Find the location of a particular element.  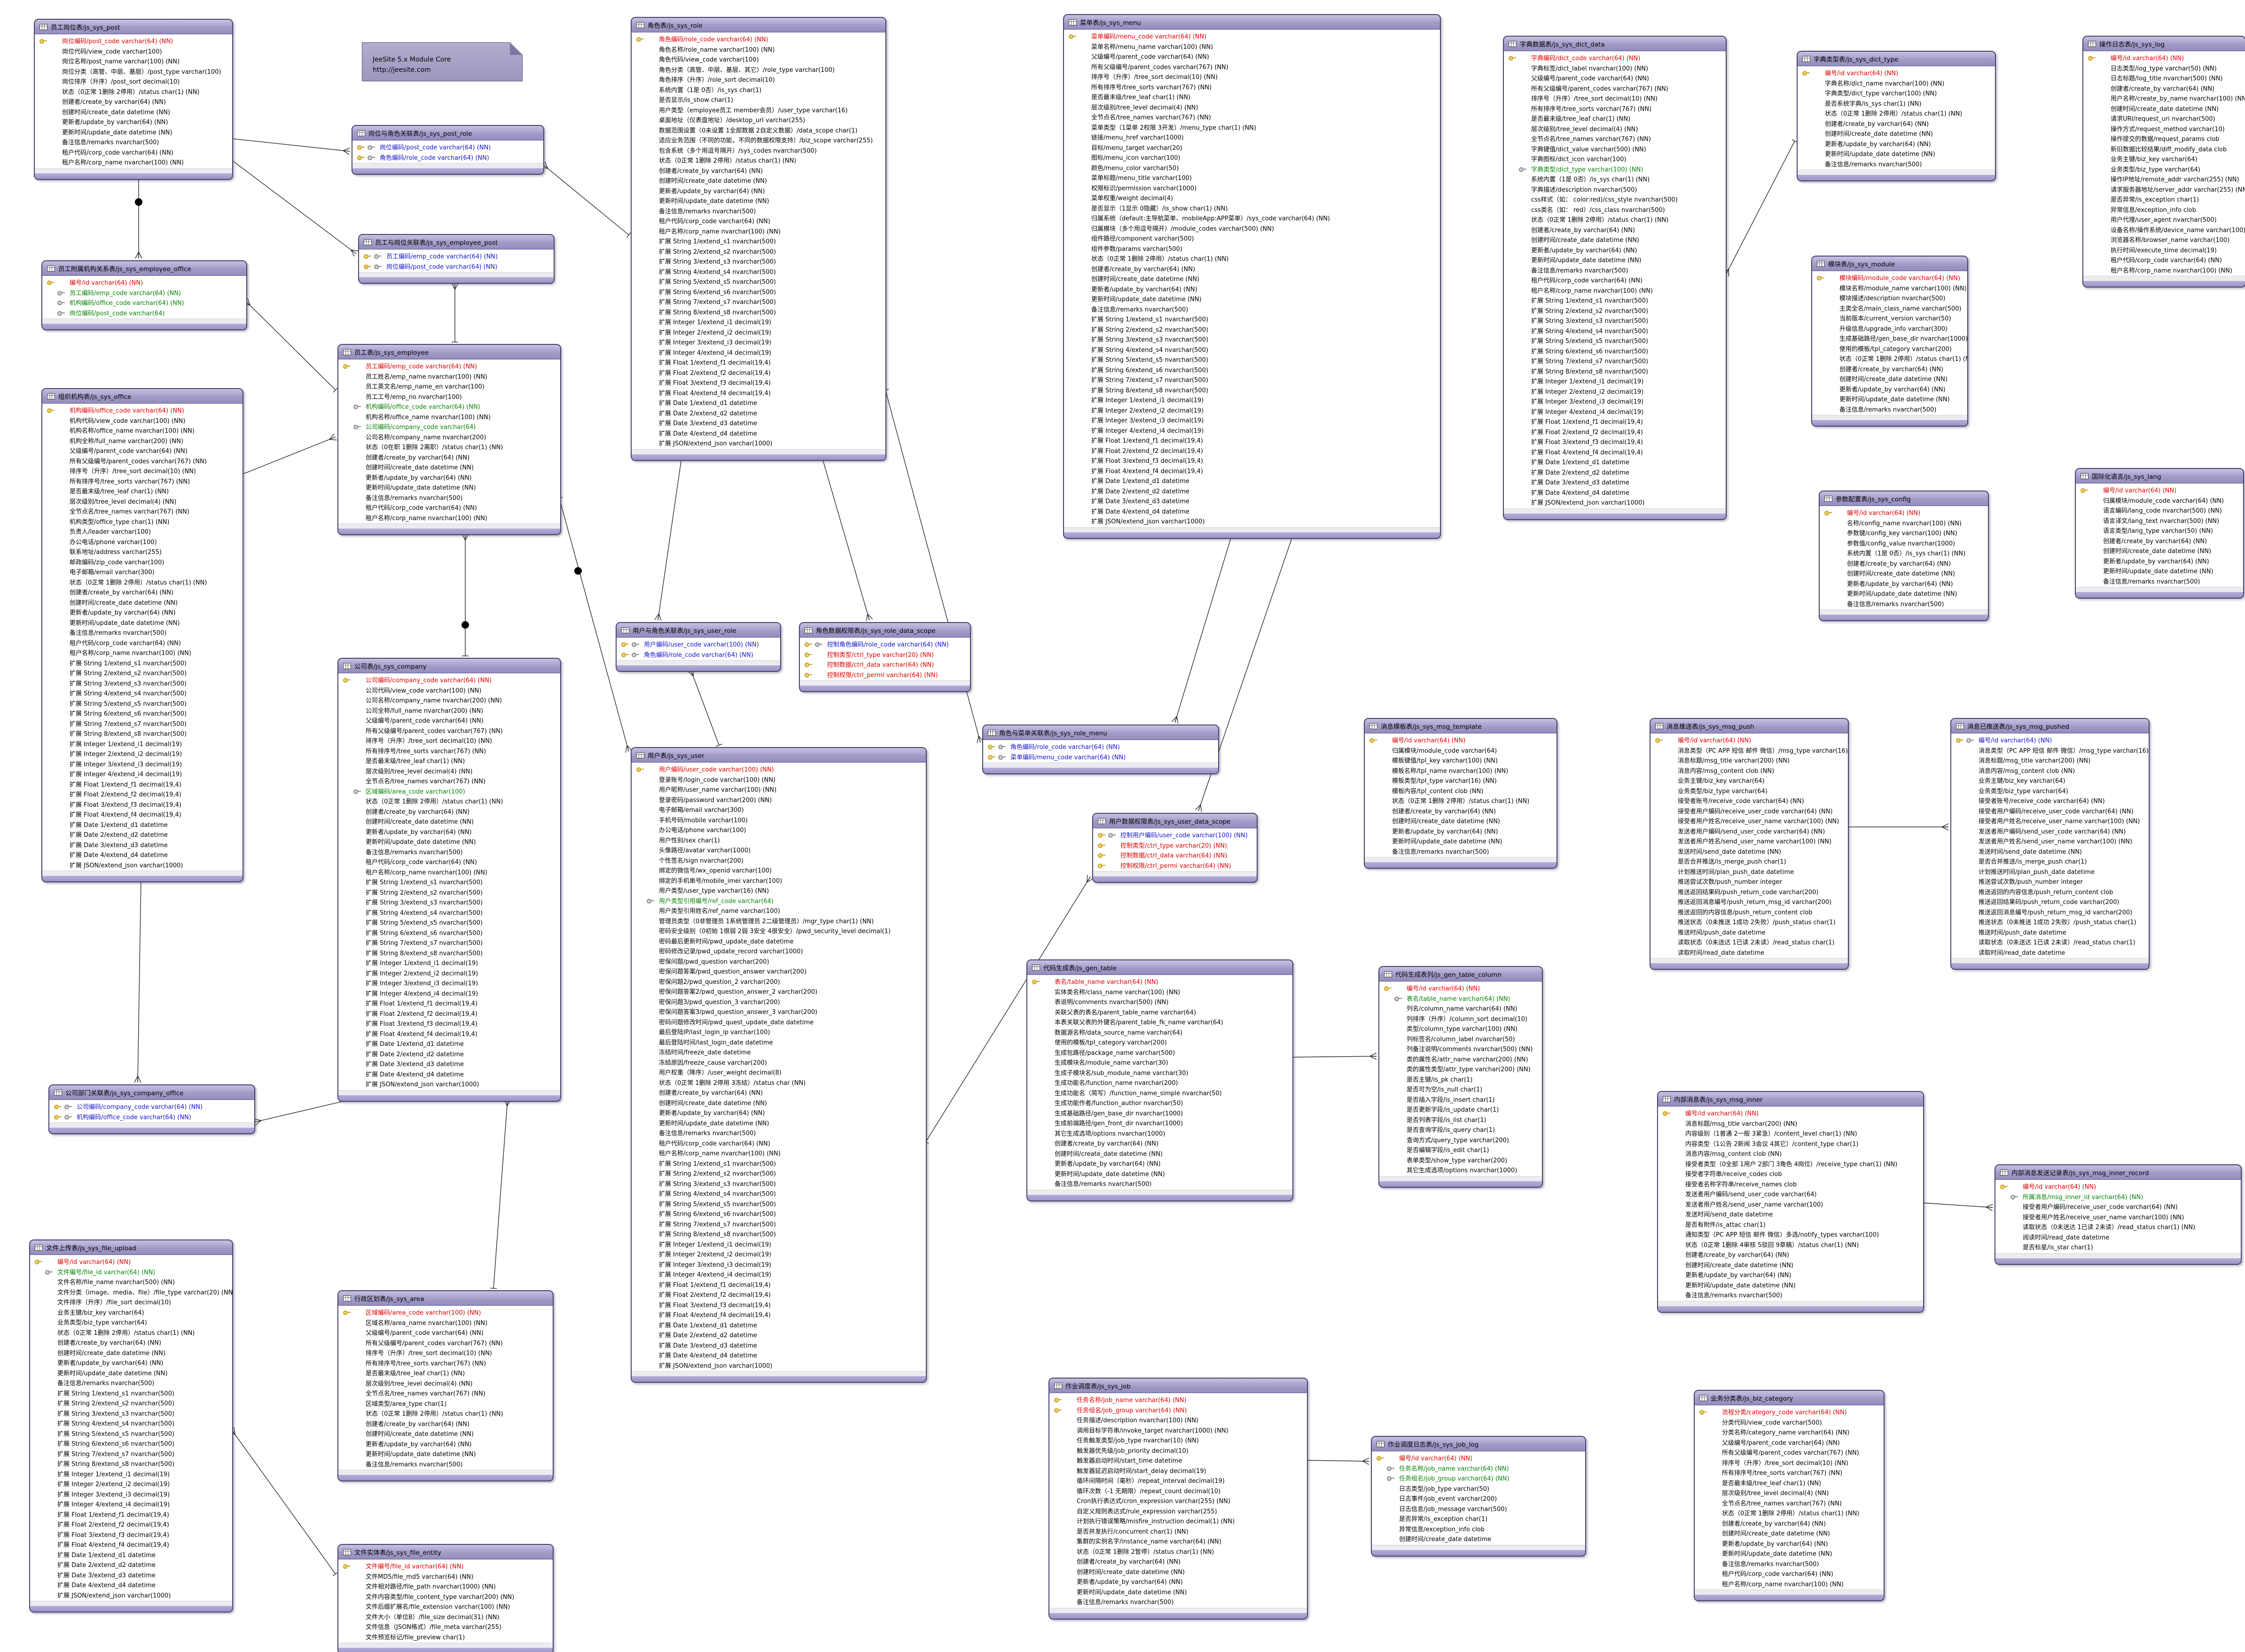

table-header-sys_file_upload: 文件上传表/js_sys_file_upload is located at coordinates (131, 1247).